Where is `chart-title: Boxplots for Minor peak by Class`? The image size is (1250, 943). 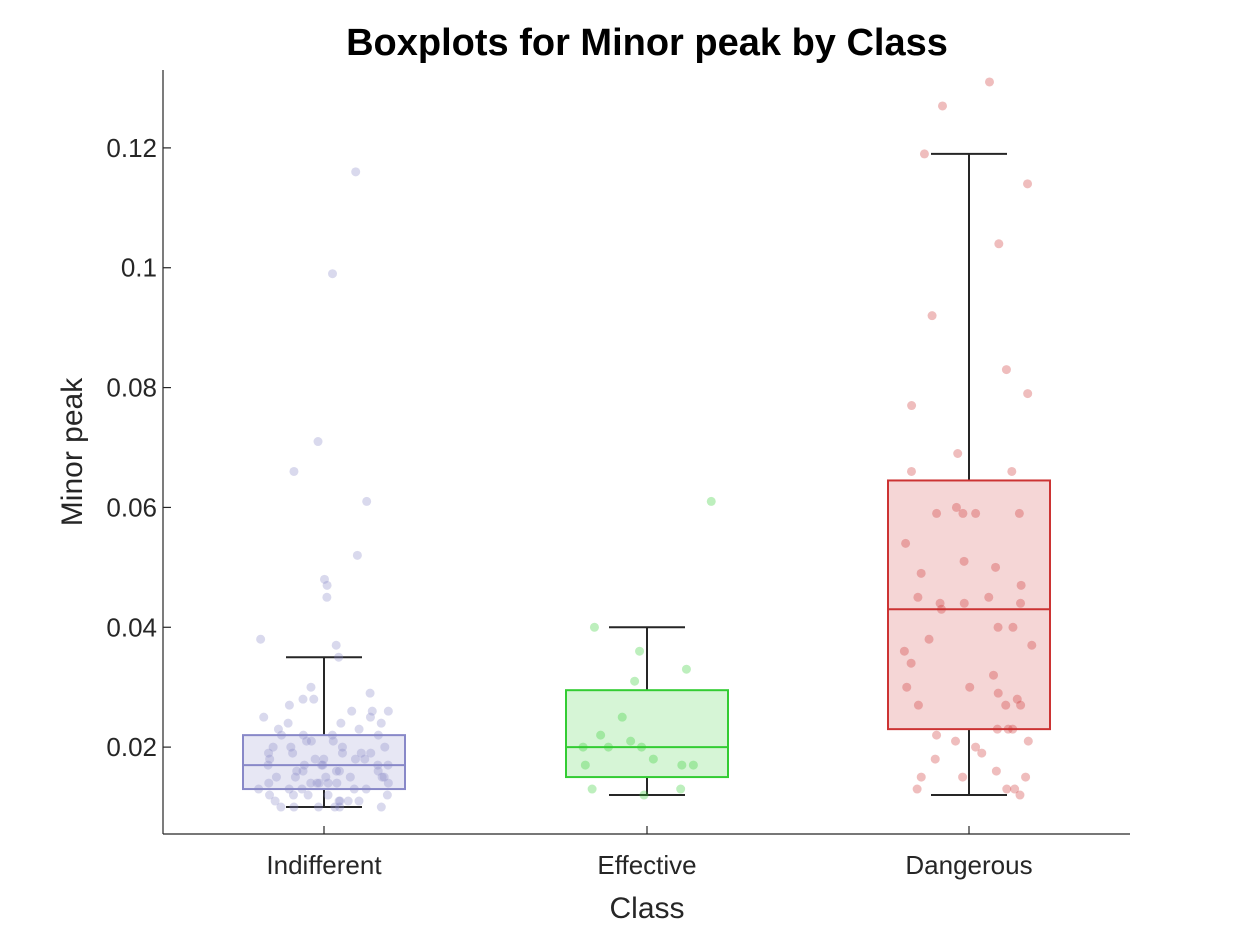
chart-title: Boxplots for Minor peak by Class is located at coordinates (647, 43).